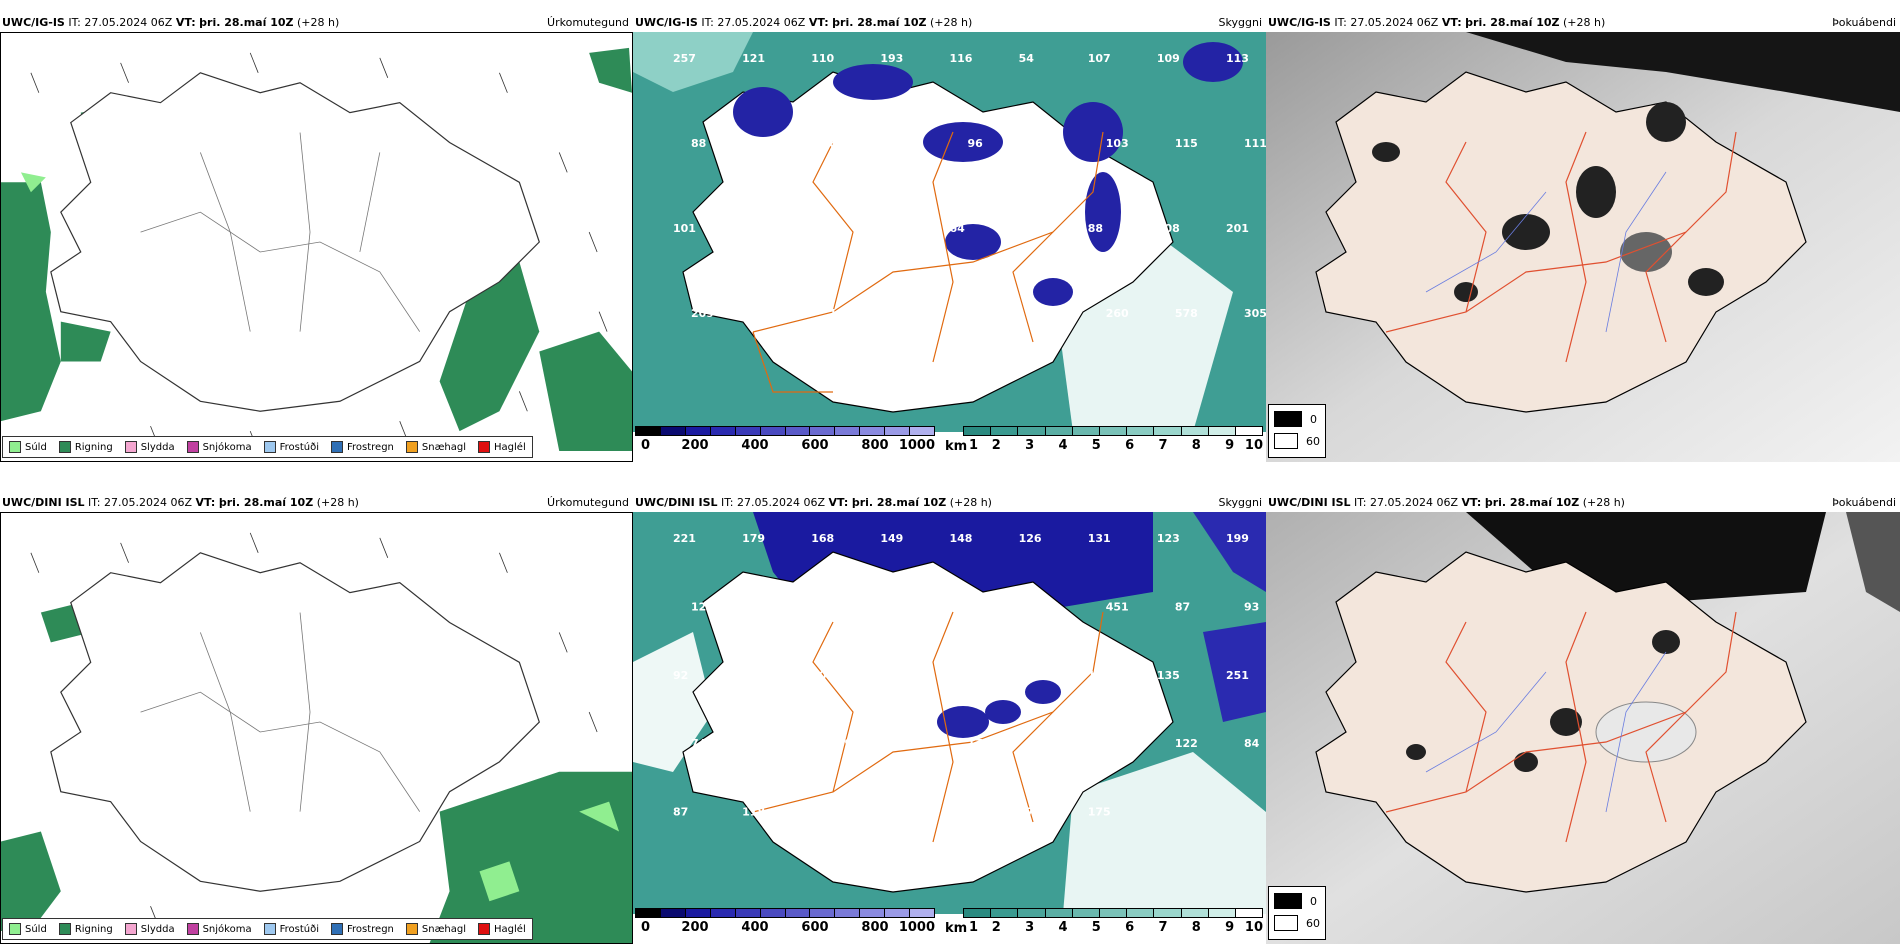 The width and height of the screenshot is (1900, 950). Describe the element at coordinates (510, 929) in the screenshot. I see `legend-label: Haglél` at that location.